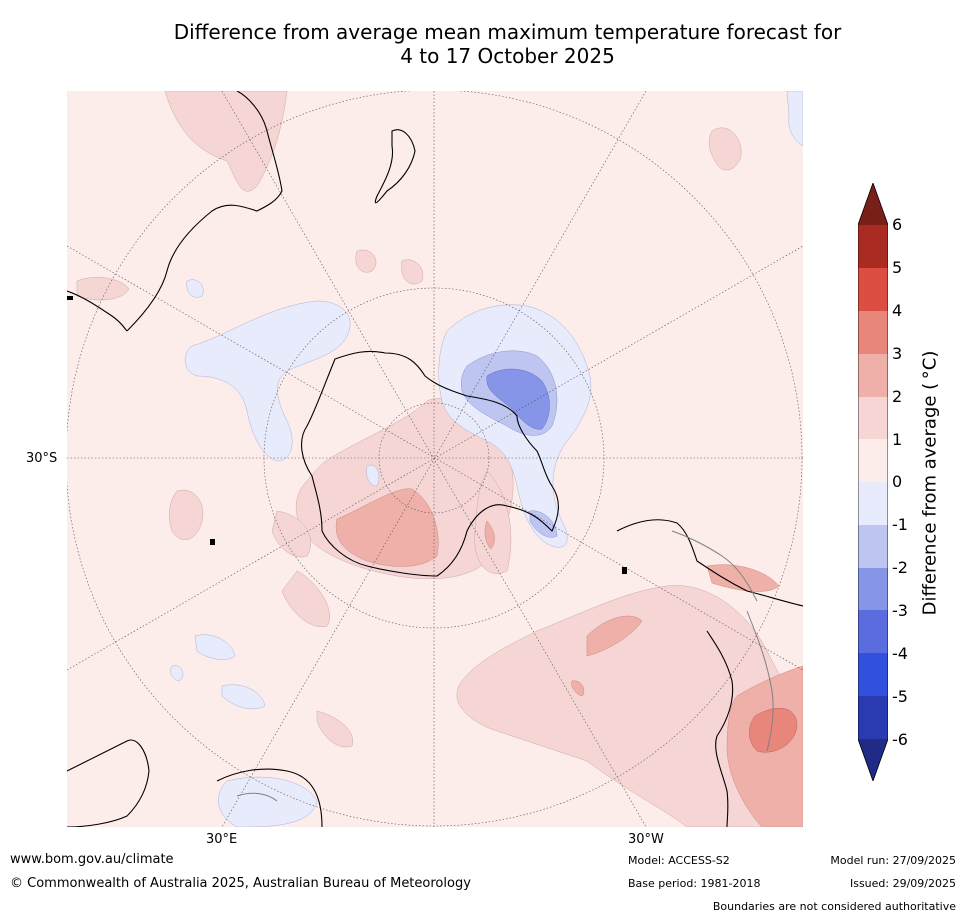 Image resolution: width=965 pixels, height=919 pixels. I want to click on colorbar-band-m3-m2, so click(873, 589).